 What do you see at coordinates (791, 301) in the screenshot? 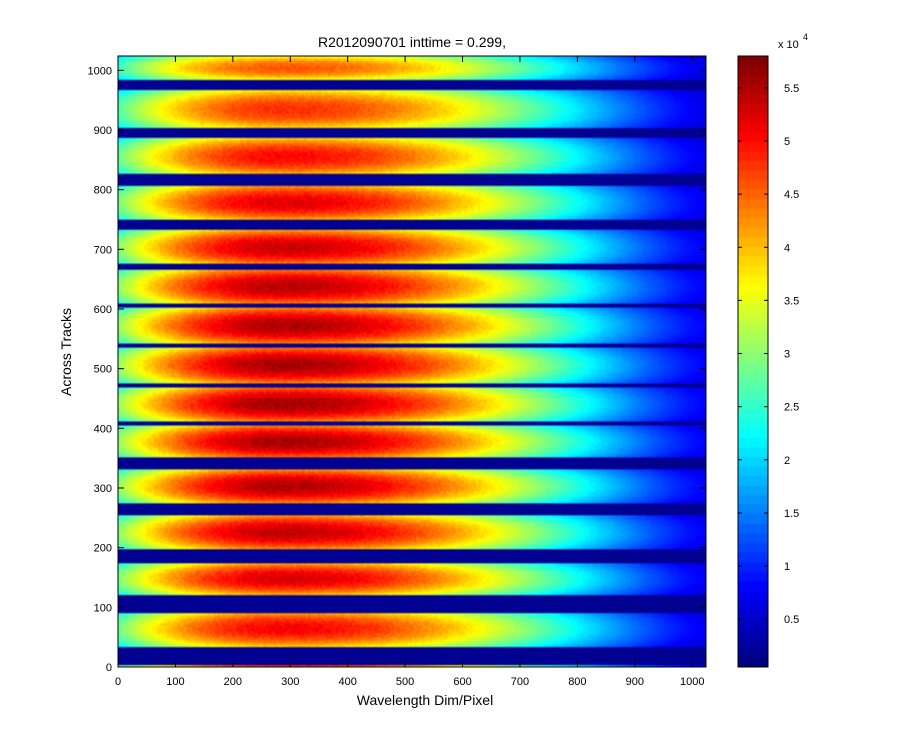
I see `colorbar-tick-label: 3.5` at bounding box center [791, 301].